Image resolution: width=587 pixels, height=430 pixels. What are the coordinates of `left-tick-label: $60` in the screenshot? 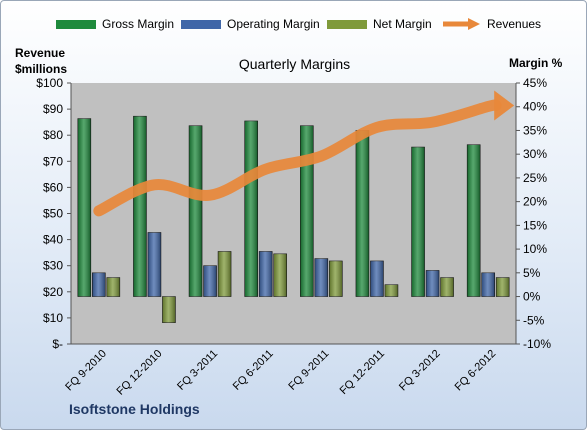 It's located at (53, 187).